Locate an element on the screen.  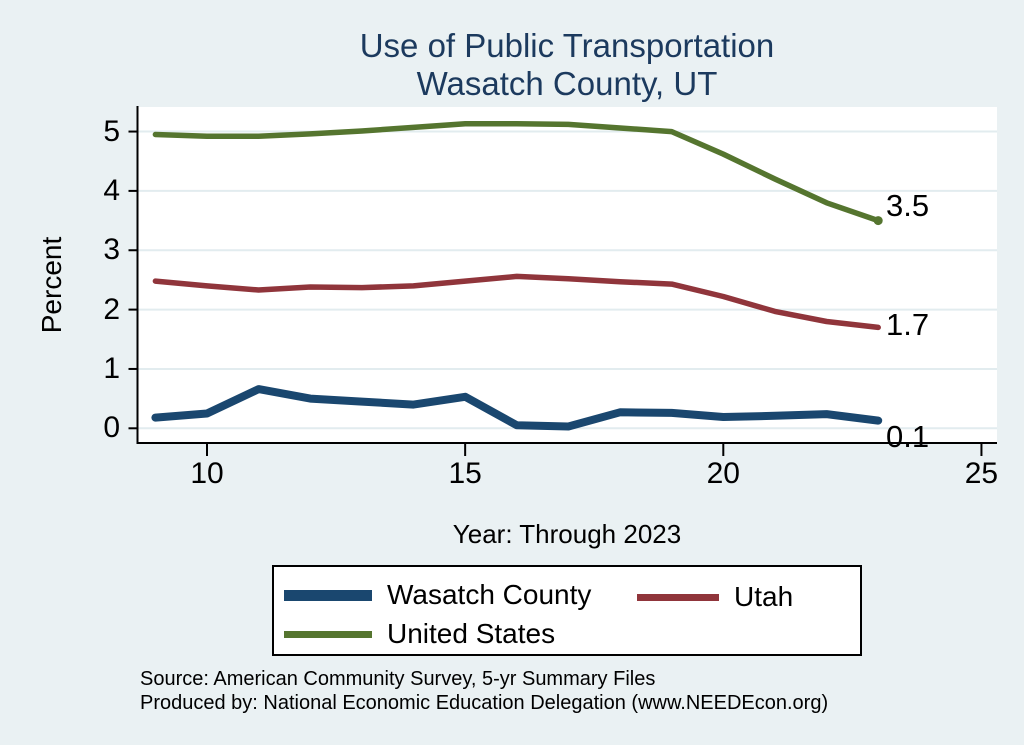
legend-label-utah: Utah is located at coordinates (764, 596).